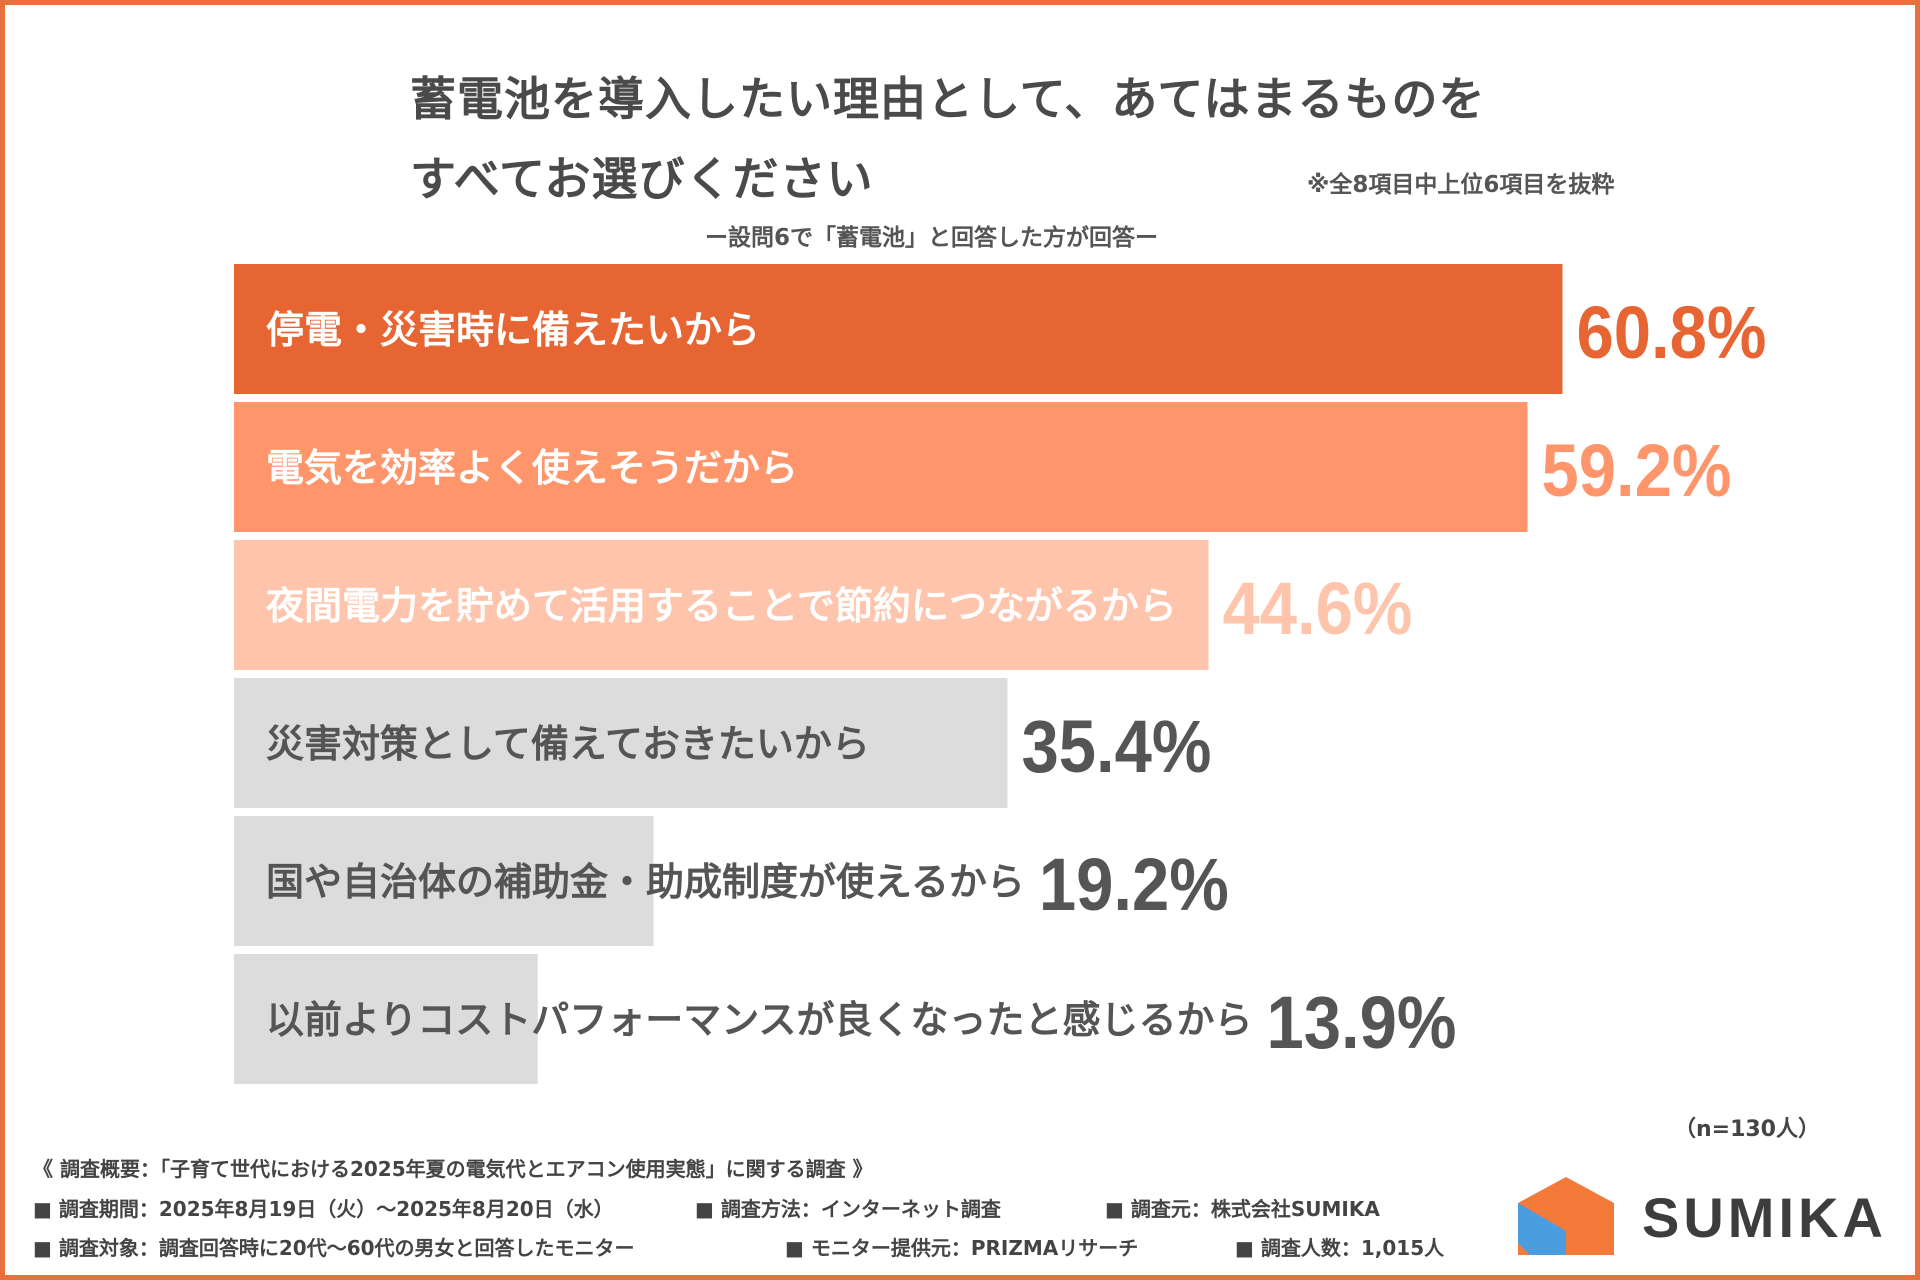  Describe the element at coordinates (848, 1209) in the screenshot. I see `survey-method: ■ 調査方法：インターネット調査` at that location.